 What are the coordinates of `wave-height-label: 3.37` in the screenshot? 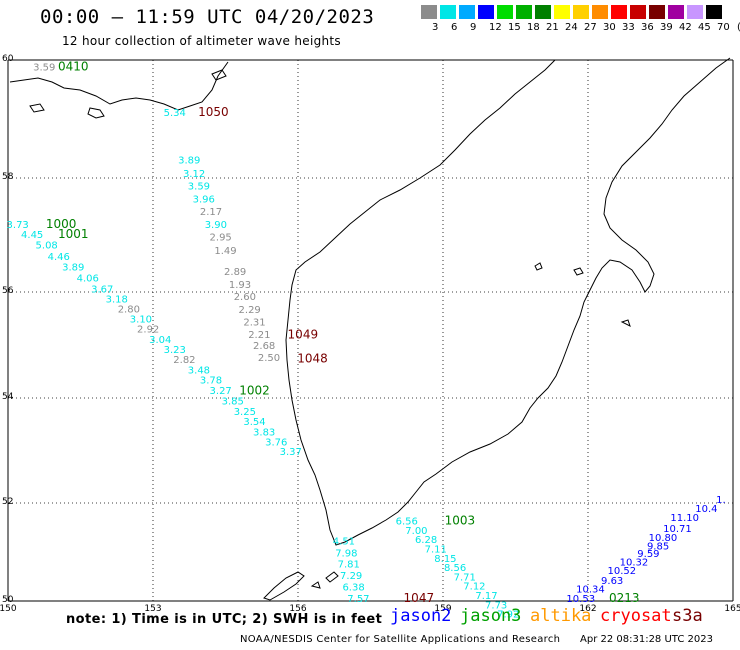 It's located at (291, 452).